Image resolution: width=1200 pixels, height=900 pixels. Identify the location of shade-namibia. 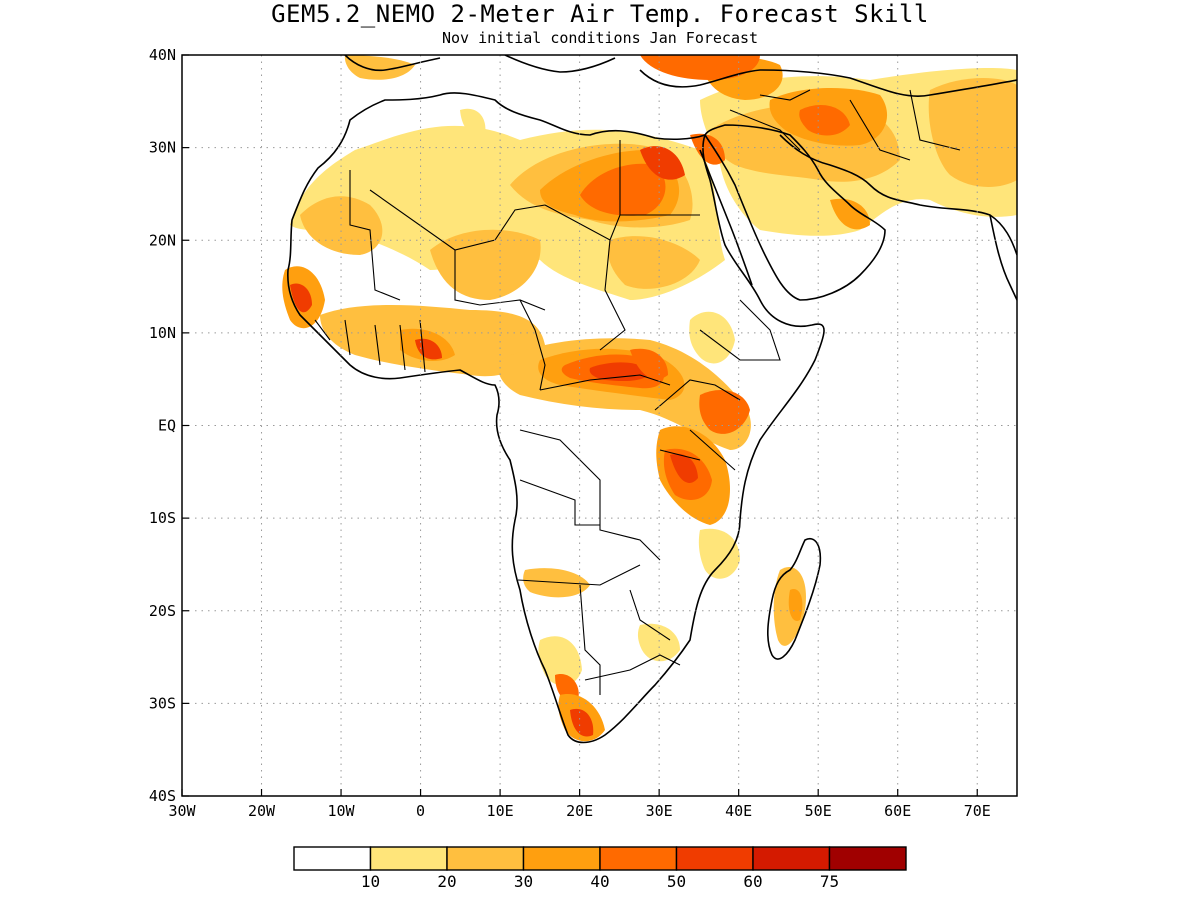
(560, 661).